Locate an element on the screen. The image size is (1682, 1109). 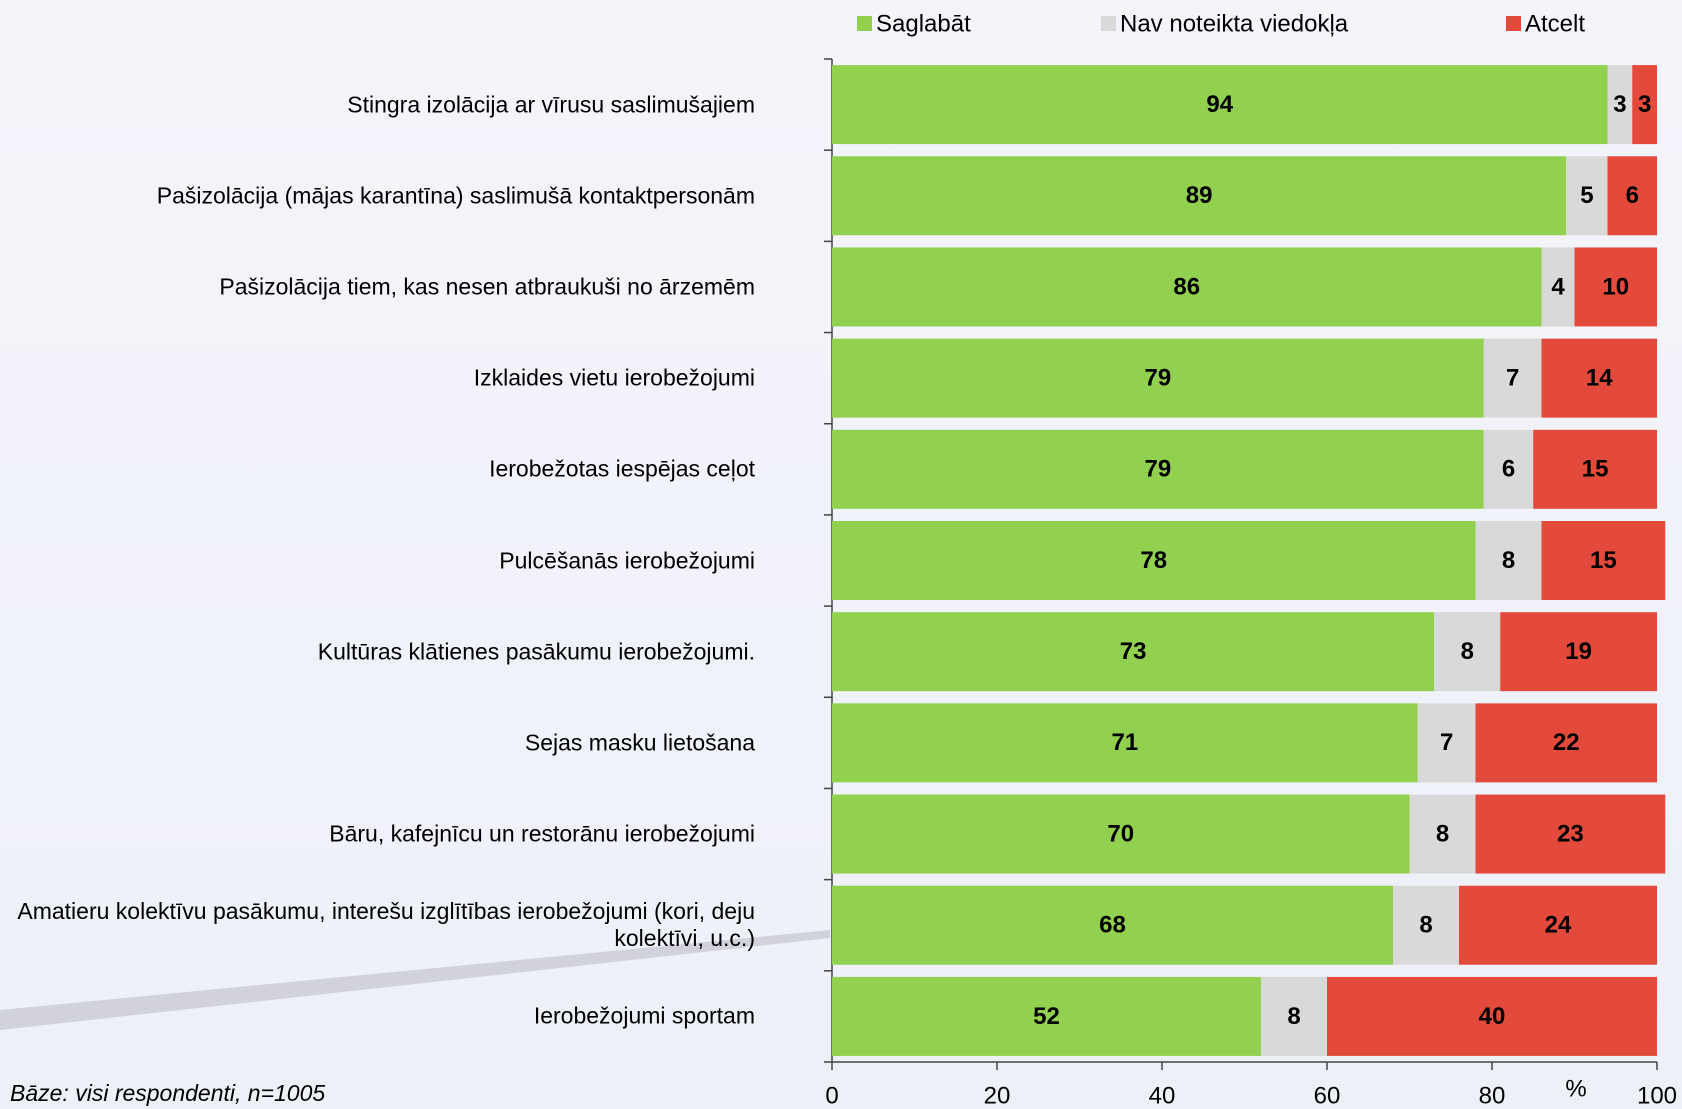
category-label: Ierobežotas iespējas ceļot is located at coordinates (622, 468).